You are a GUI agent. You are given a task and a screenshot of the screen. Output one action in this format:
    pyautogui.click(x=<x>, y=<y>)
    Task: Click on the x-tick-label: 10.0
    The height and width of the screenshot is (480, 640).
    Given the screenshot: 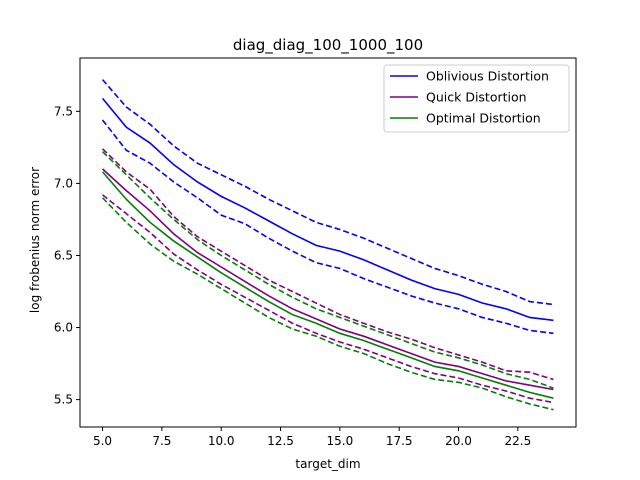 What is the action you would take?
    pyautogui.click(x=221, y=441)
    